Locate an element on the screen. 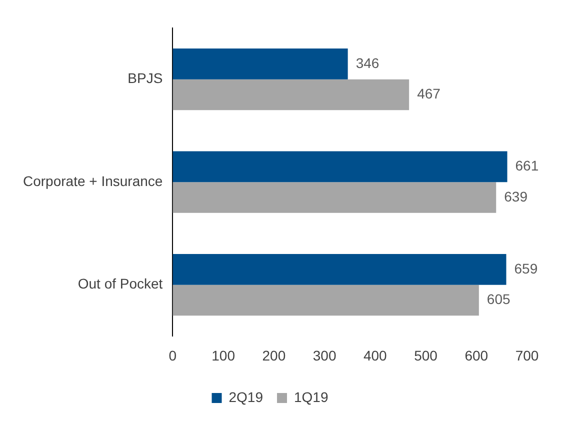  data-label: 639 is located at coordinates (516, 196).